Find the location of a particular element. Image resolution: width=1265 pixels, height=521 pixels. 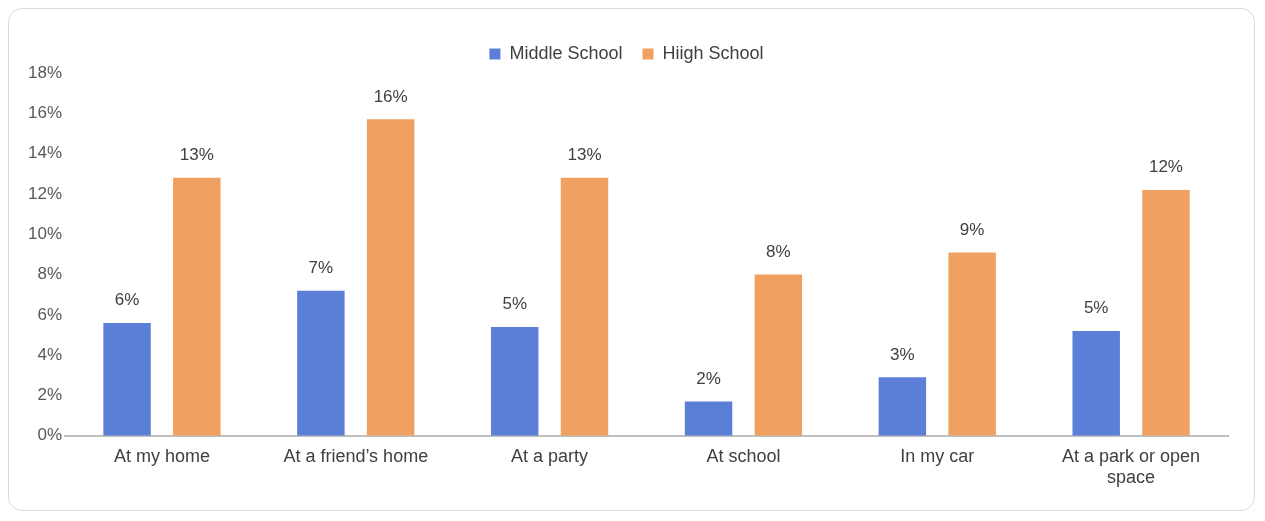

legend-label: Middle School is located at coordinates (566, 52).